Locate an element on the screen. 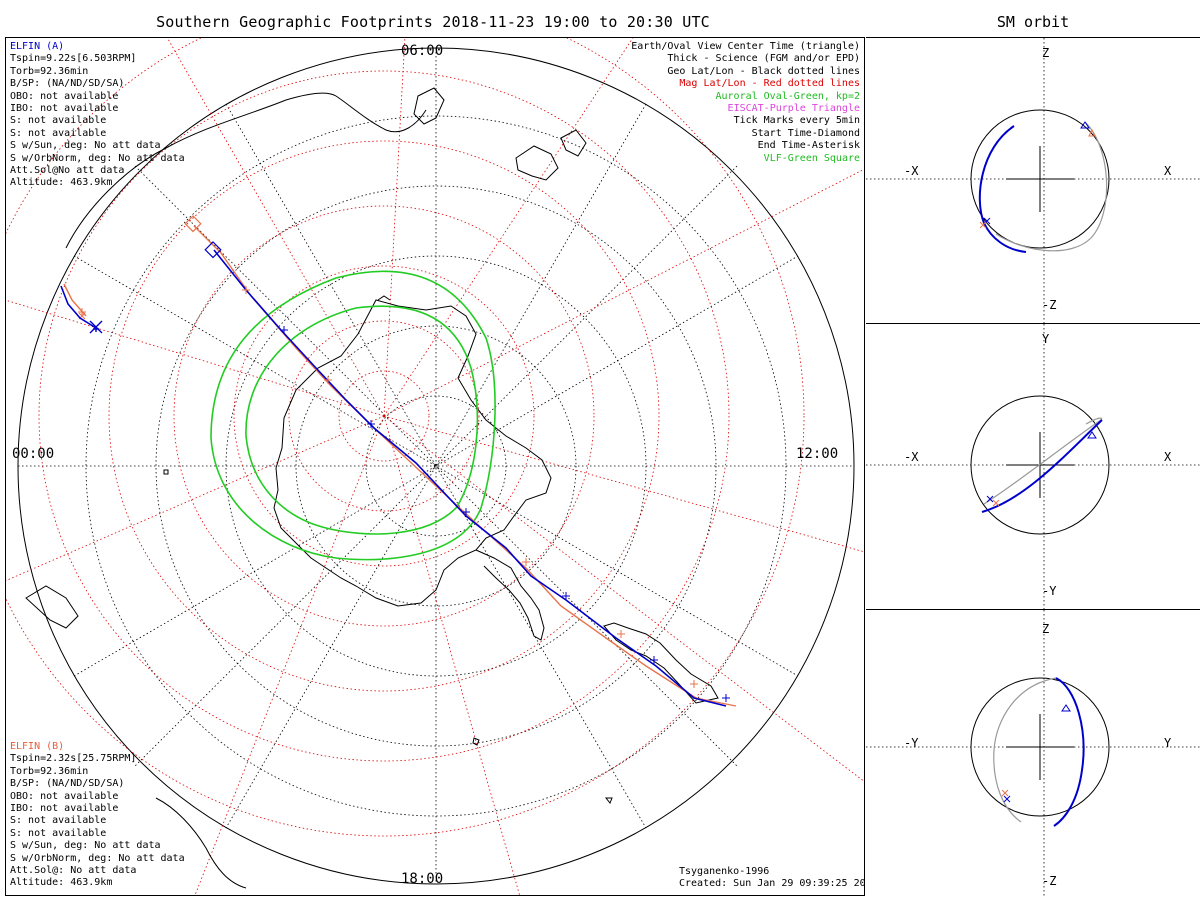 The width and height of the screenshot is (1200, 900). sm-panel-xz-plot is located at coordinates (1033, 181).